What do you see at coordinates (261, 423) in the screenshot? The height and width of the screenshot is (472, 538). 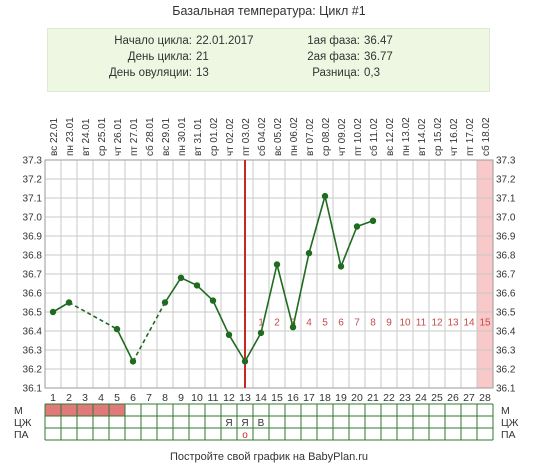 I see `cervical-mark: В` at bounding box center [261, 423].